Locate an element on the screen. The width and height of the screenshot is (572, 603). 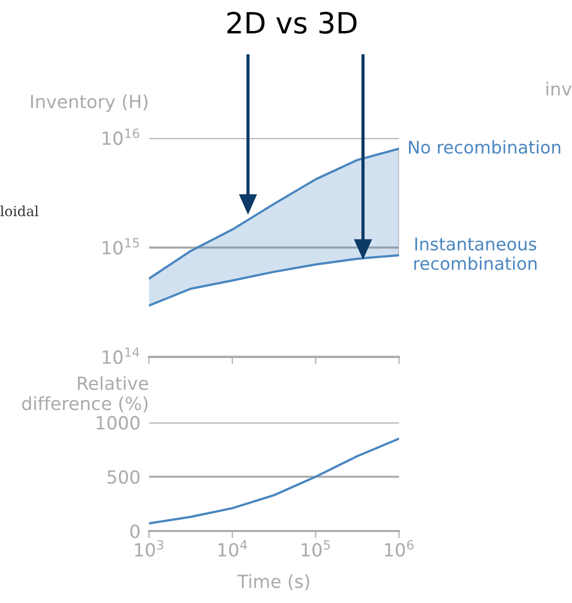
y-tick-label: 10$^{15}$ is located at coordinates (120, 246).